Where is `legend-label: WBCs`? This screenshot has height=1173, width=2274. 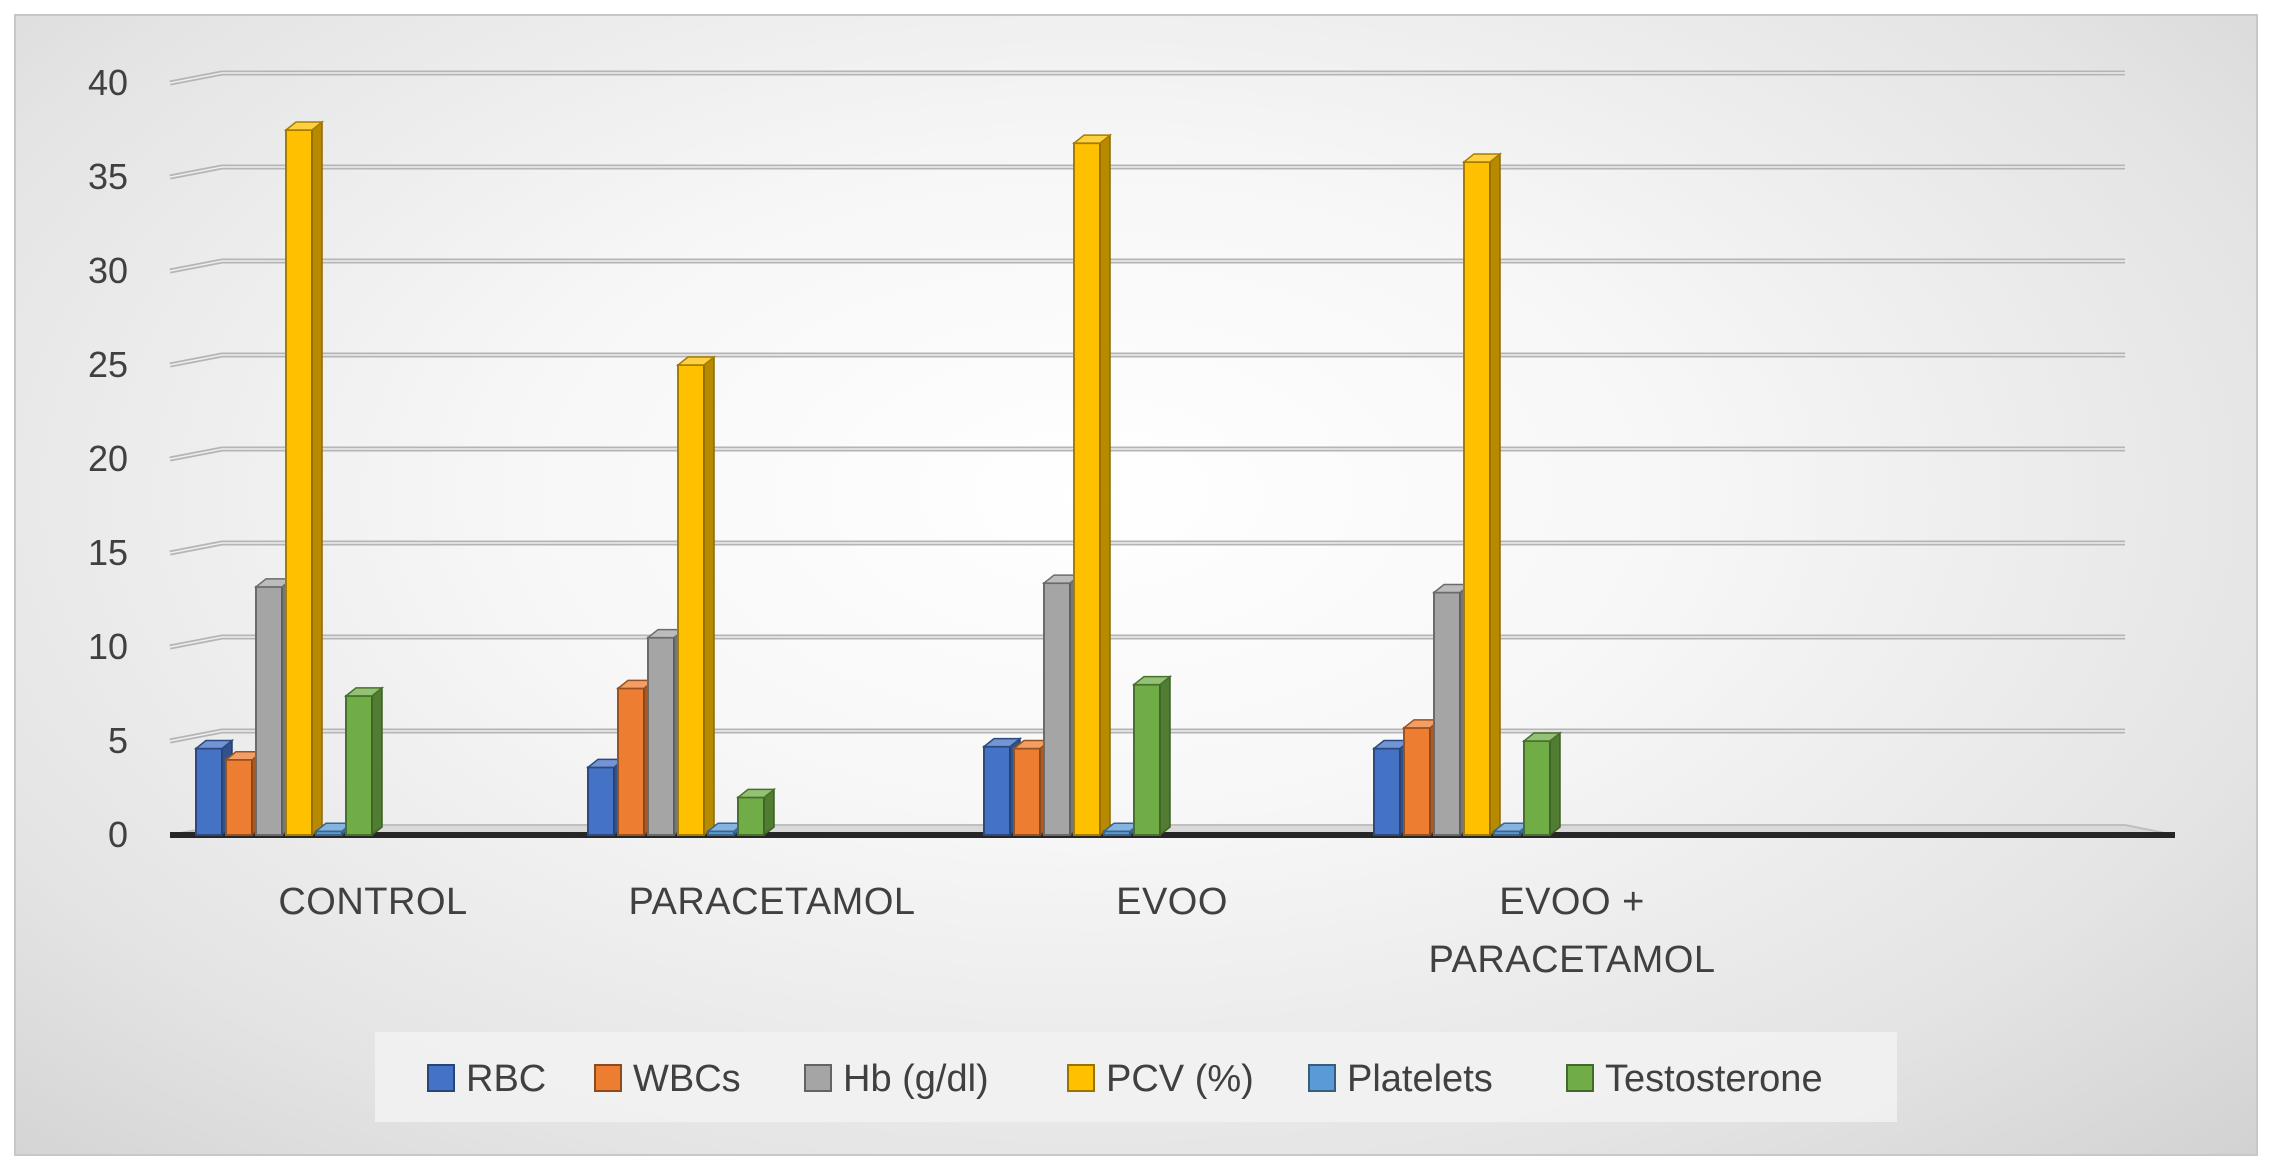 legend-label: WBCs is located at coordinates (687, 1079).